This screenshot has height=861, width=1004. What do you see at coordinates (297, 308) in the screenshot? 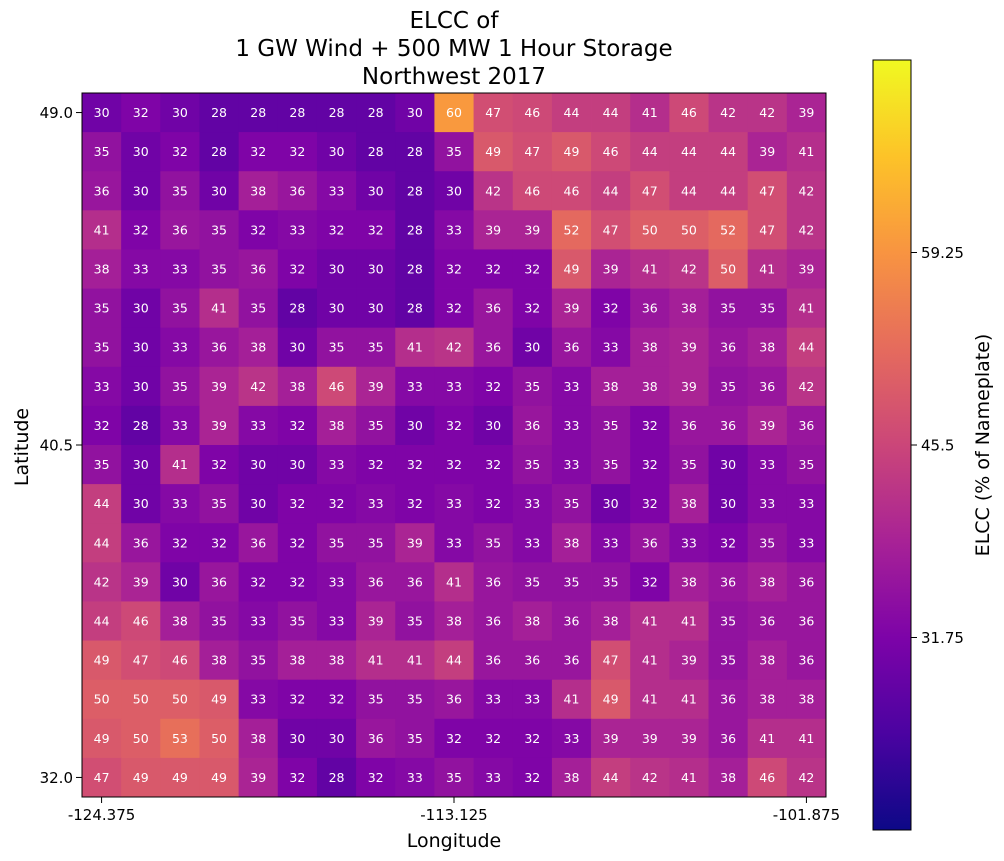
I see `cell-value-label: 28` at bounding box center [297, 308].